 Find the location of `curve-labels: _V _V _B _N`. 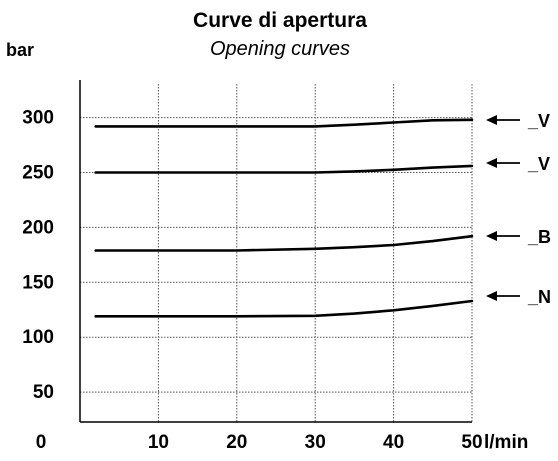

curve-labels: _V _V _B _N is located at coordinates (518, 209).